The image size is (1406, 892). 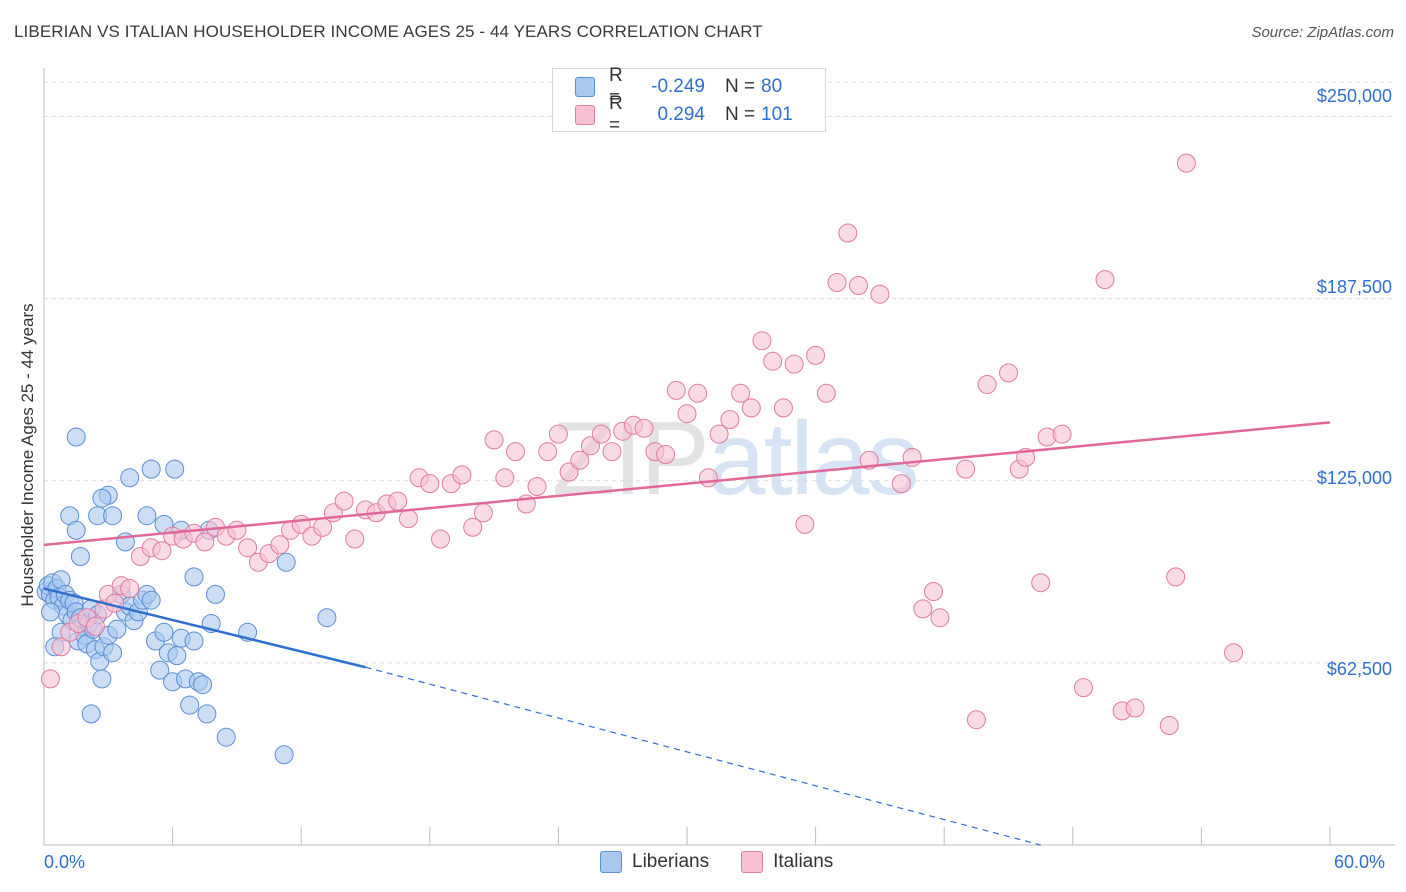 I want to click on italians-swatch, so click(x=585, y=115).